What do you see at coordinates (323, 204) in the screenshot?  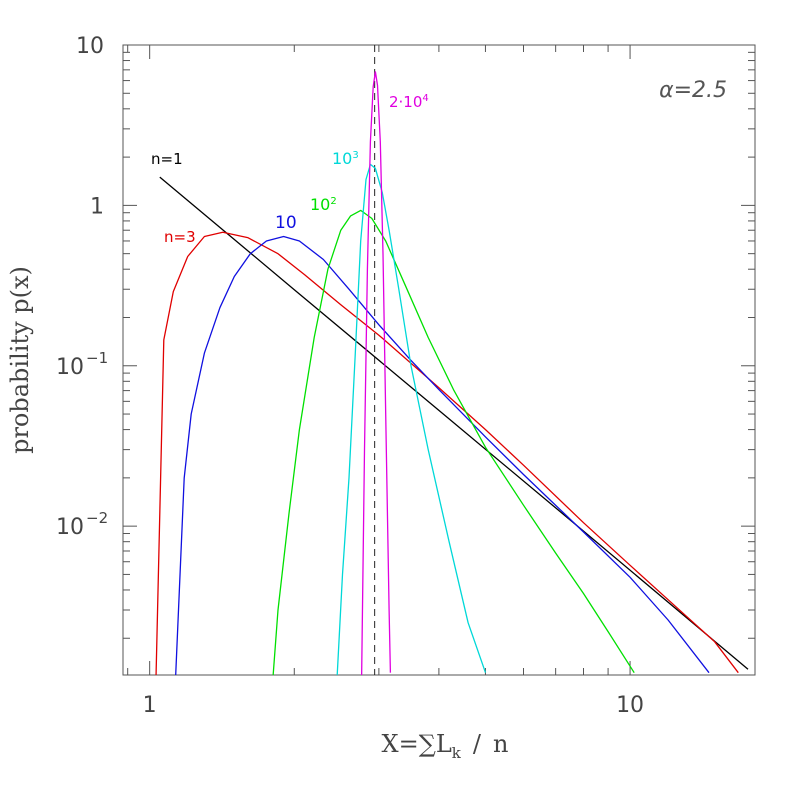 I see `series-label: 102` at bounding box center [323, 204].